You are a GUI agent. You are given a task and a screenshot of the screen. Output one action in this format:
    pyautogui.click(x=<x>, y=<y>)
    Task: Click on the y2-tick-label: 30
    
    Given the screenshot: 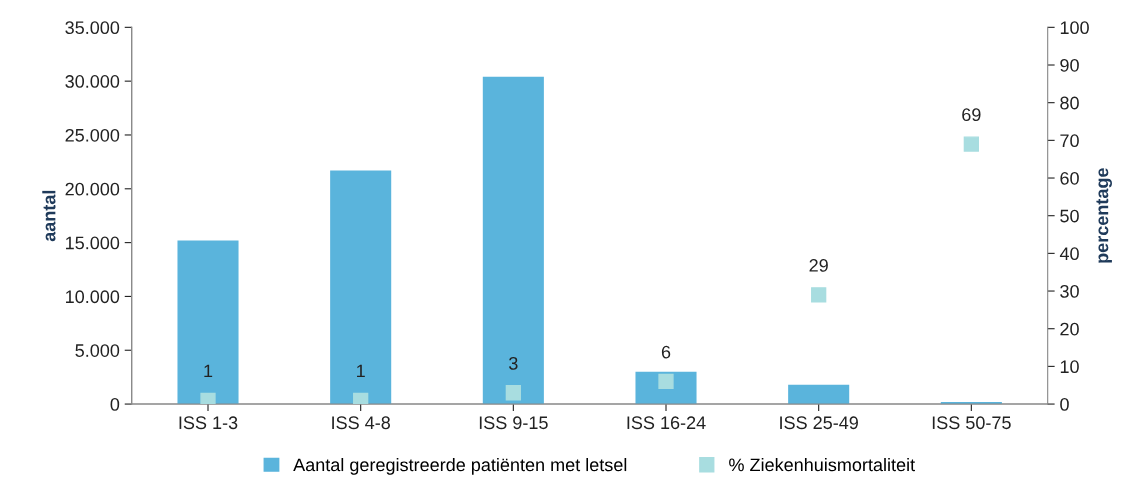 What is the action you would take?
    pyautogui.click(x=1069, y=291)
    